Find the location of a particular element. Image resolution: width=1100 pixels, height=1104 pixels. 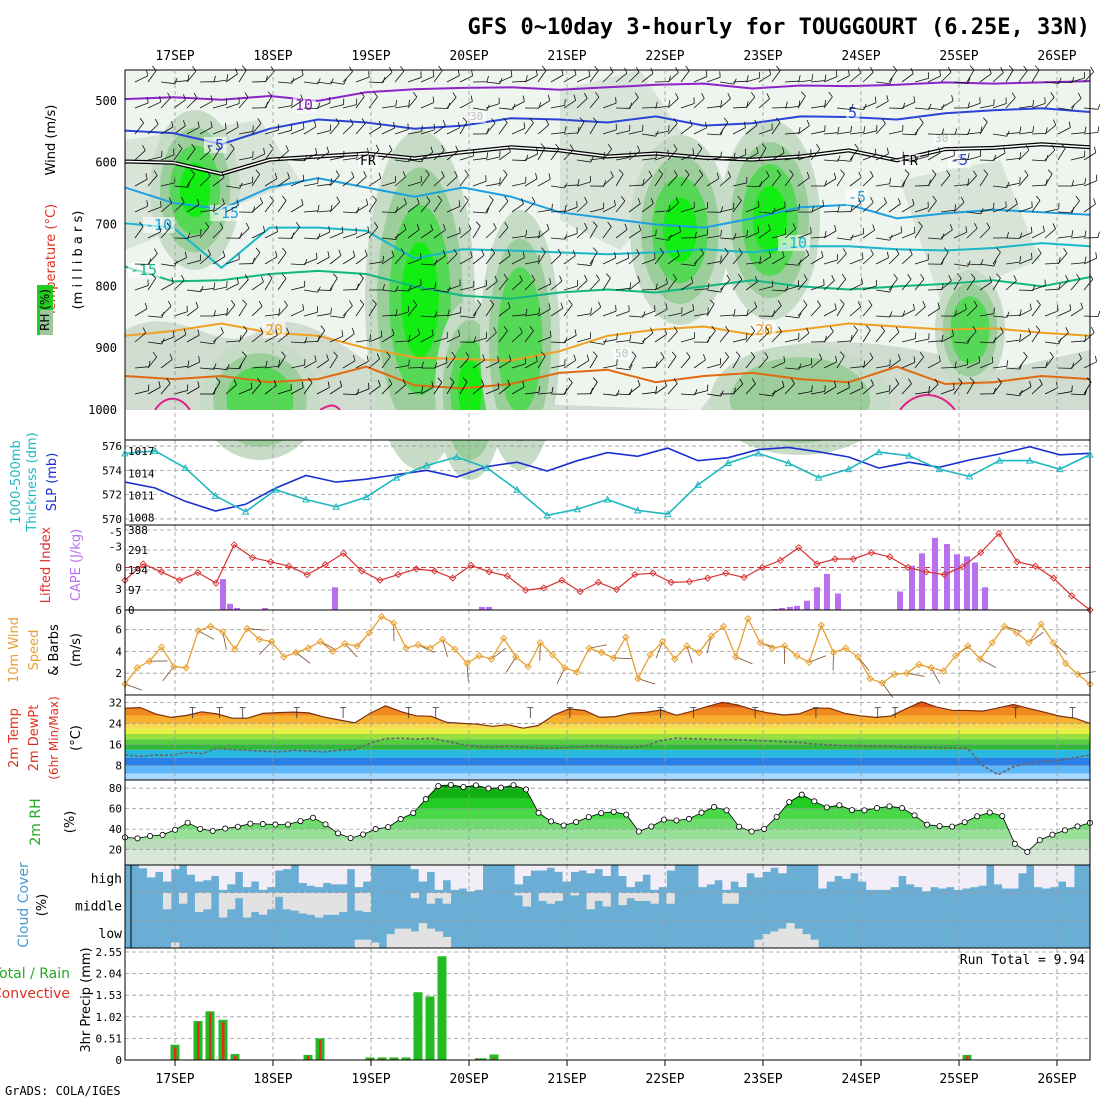

y-tick-label: 574 is located at coordinates (112, 470).